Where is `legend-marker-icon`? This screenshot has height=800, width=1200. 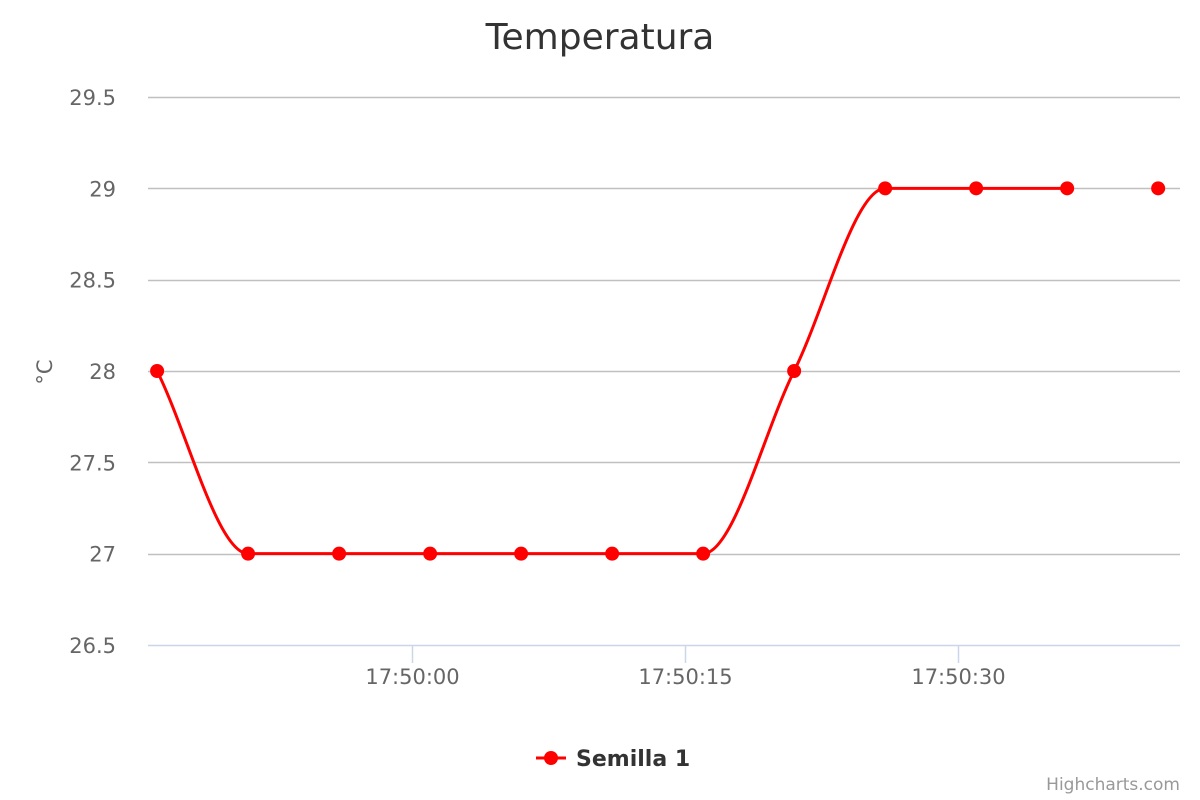
legend-marker-icon is located at coordinates (551, 758).